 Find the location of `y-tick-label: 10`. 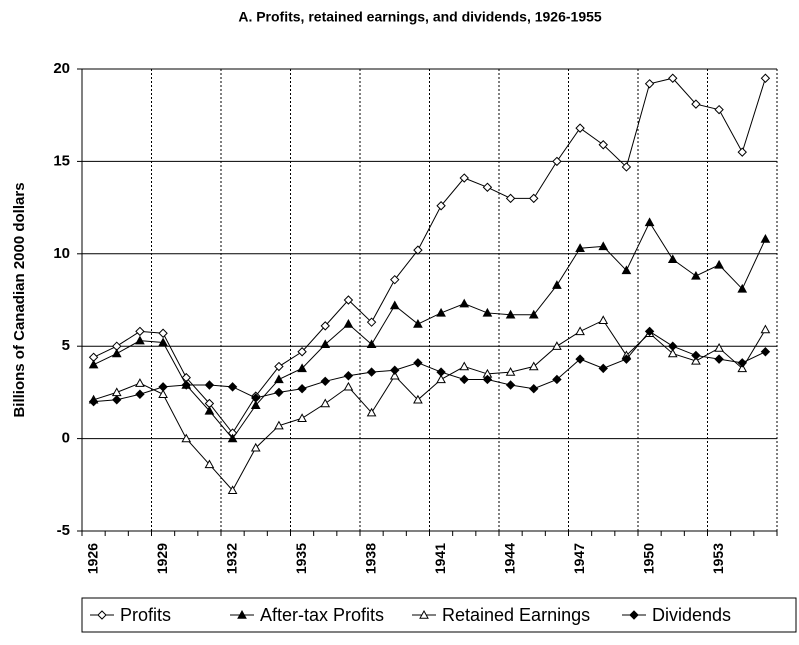

y-tick-label: 10 is located at coordinates (61, 253).